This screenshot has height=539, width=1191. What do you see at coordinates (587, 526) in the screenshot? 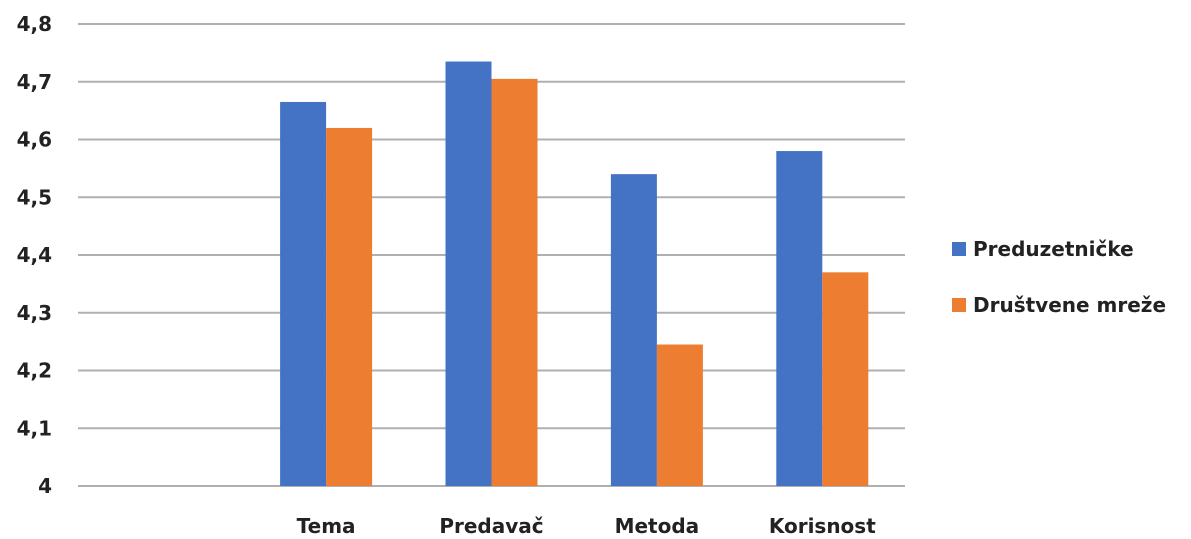
I see `x-axis-labels: Tema Predavač Metoda Korisnost` at bounding box center [587, 526].